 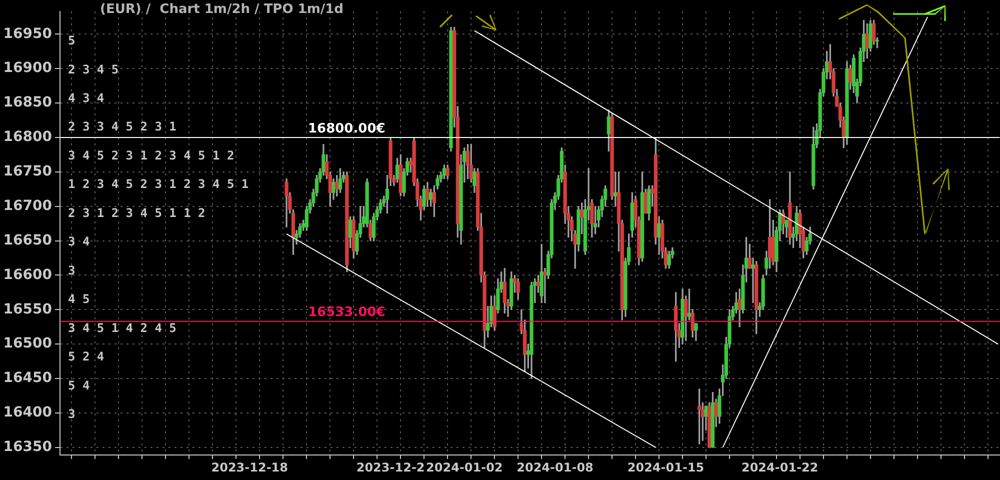 I want to click on y-tick-label: 16350, so click(x=27, y=447).